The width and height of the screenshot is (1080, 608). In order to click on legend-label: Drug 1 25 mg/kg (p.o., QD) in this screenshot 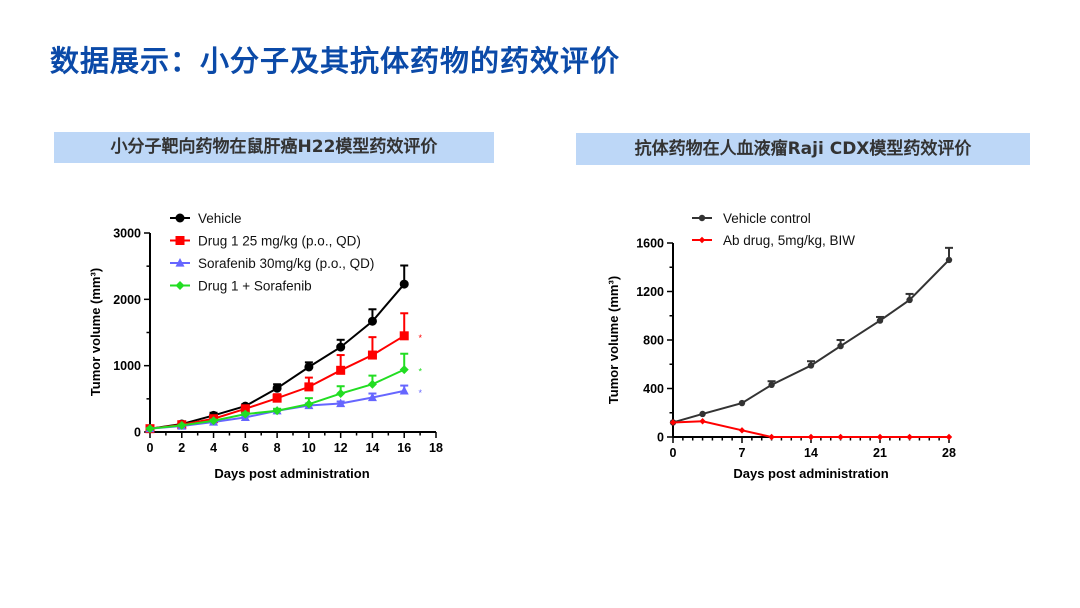, I will do `click(279, 241)`.